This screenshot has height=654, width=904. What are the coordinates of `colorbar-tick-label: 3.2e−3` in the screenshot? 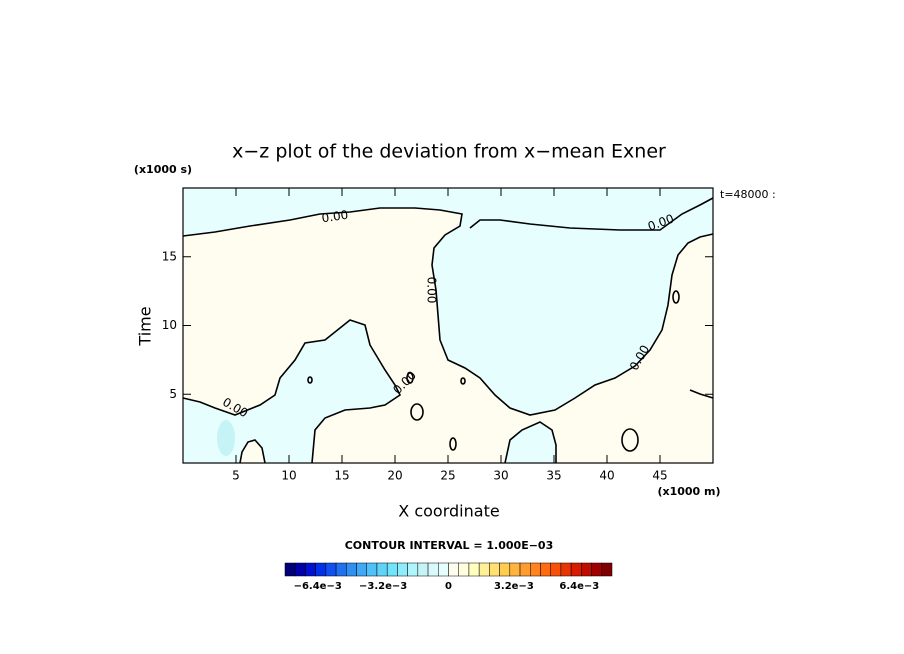 It's located at (514, 586).